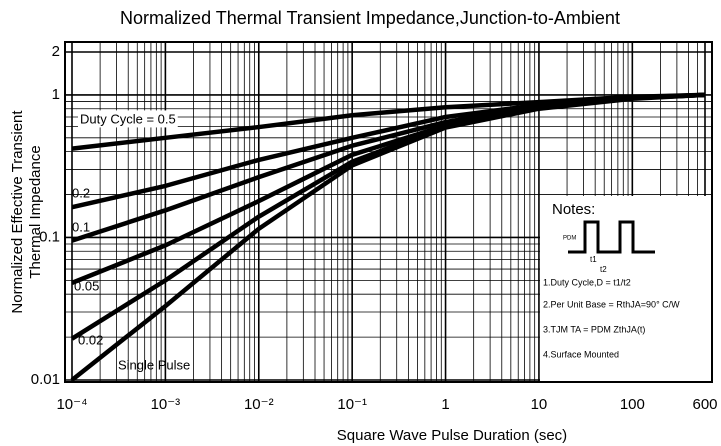 The image size is (721, 446). I want to click on pulse-label: PDM, so click(569, 239).